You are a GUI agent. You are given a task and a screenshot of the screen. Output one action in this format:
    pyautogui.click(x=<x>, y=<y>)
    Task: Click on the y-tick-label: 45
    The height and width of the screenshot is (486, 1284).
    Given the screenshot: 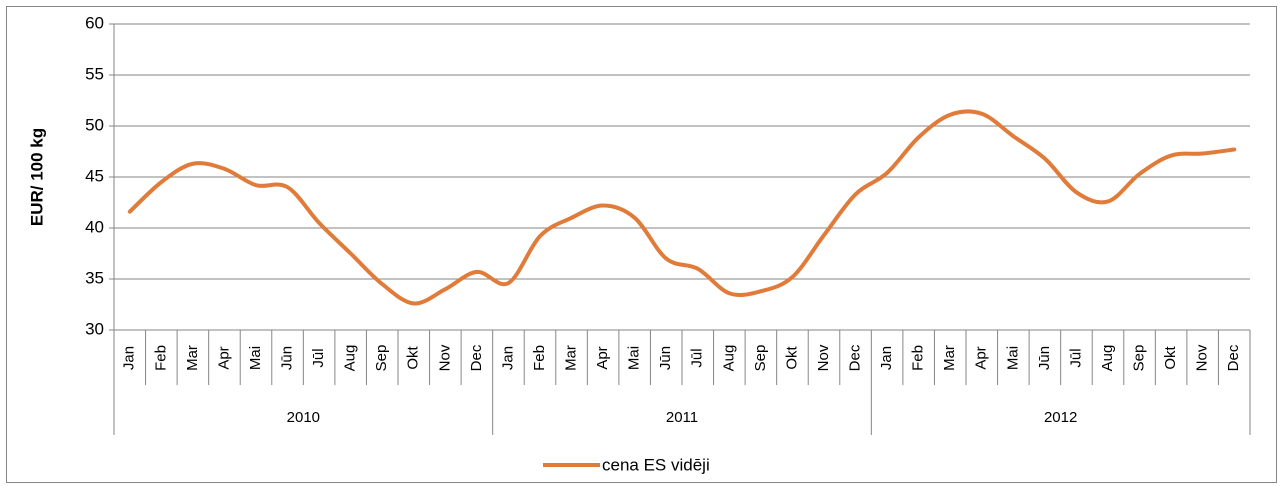 What is the action you would take?
    pyautogui.click(x=94, y=175)
    